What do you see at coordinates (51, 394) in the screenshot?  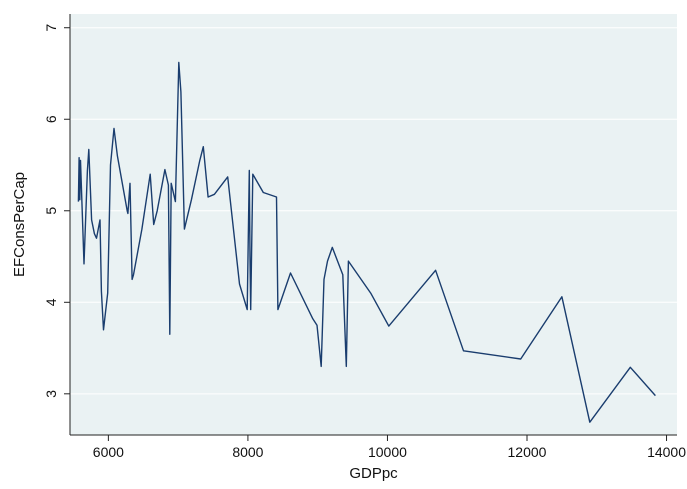 I see `y-tick-label: 3` at bounding box center [51, 394].